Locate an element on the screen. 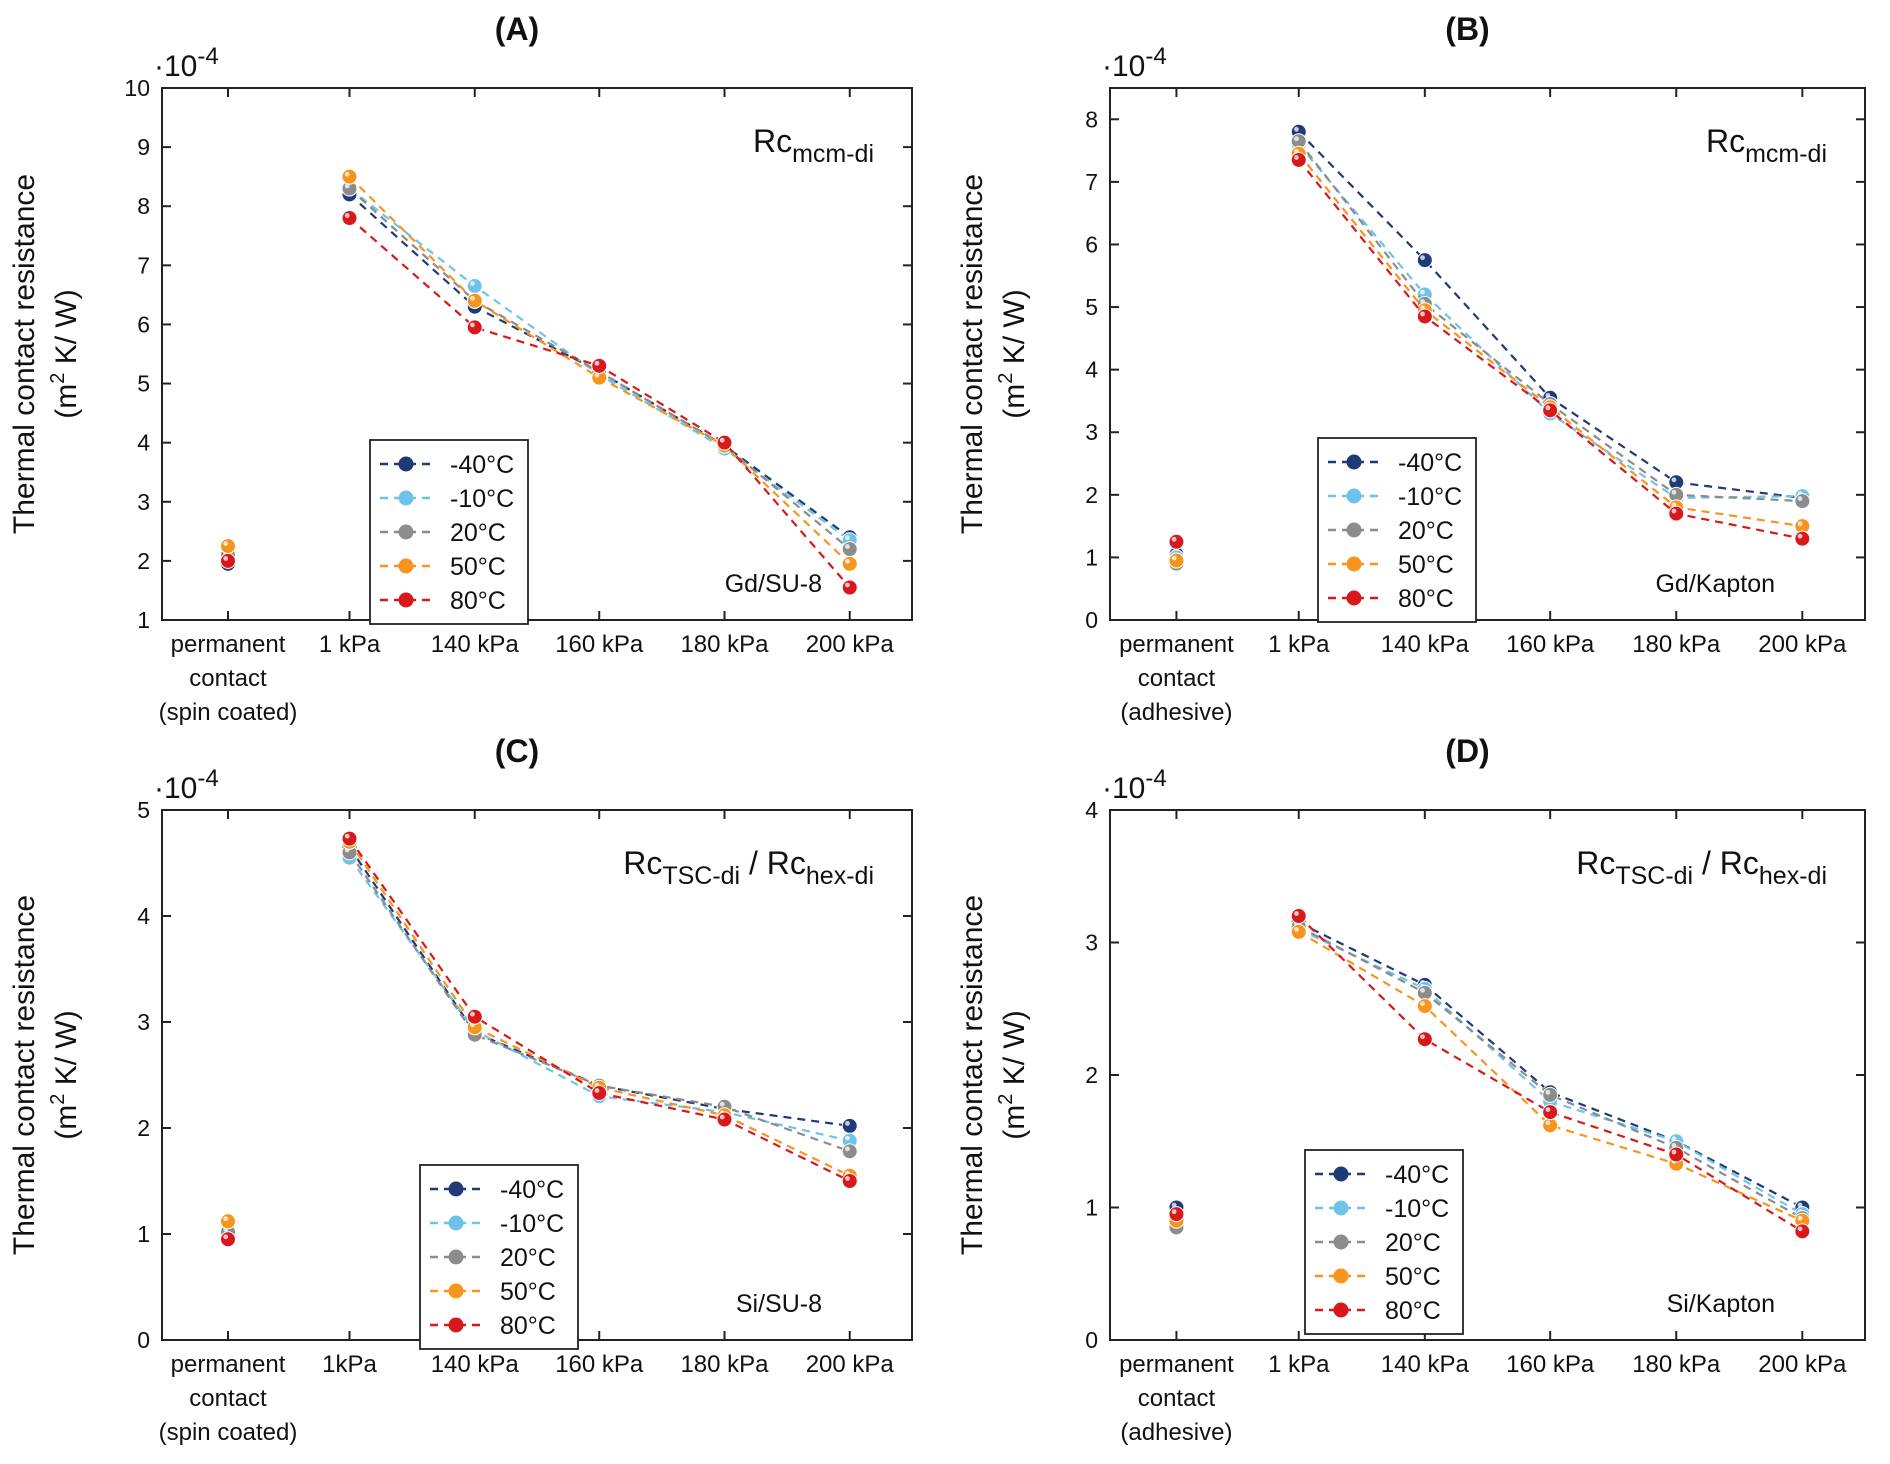  annotation-main: Rcmcm-di is located at coordinates (1766, 145).